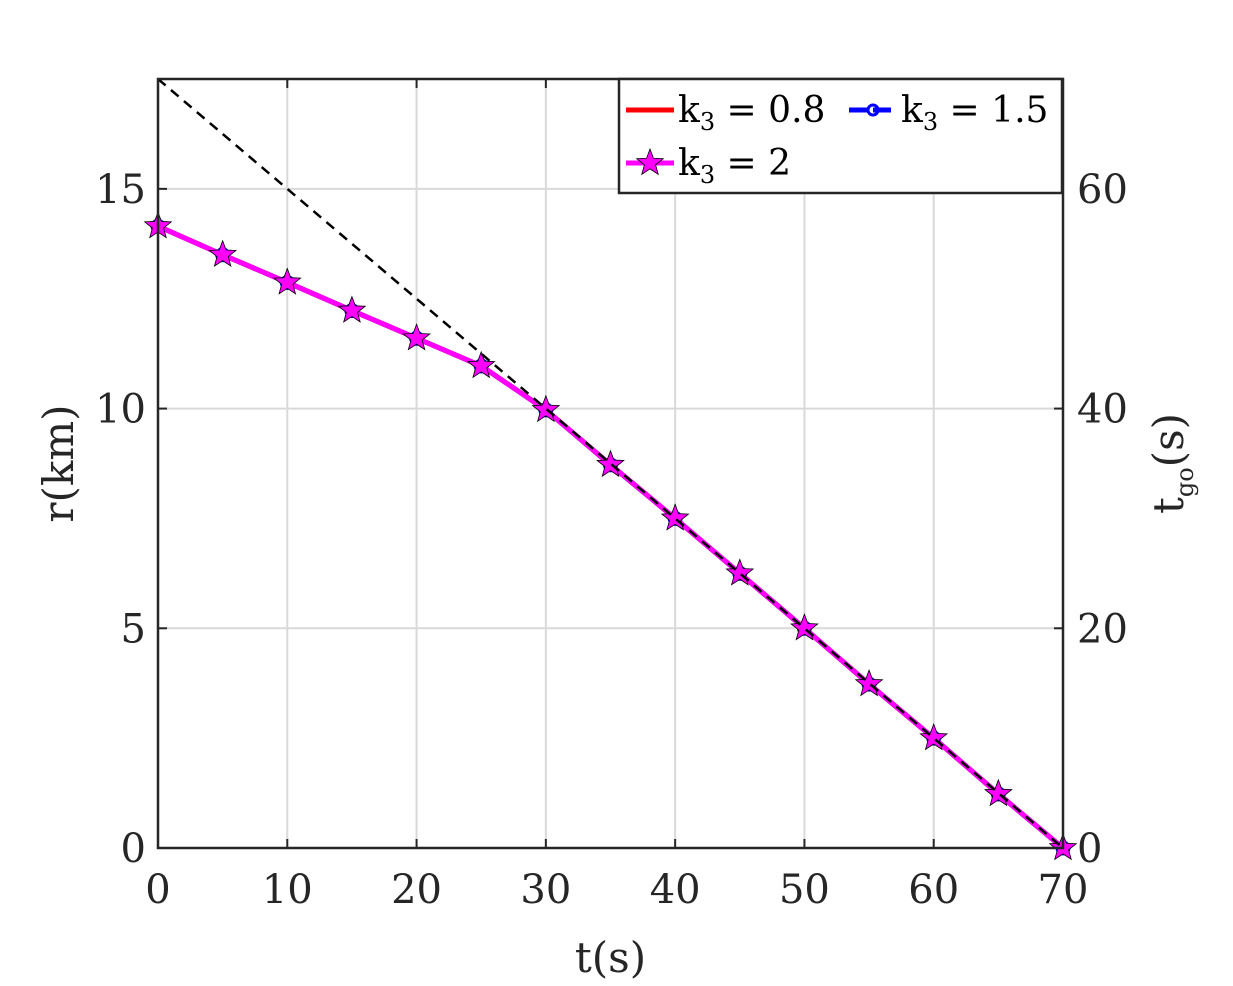 Image resolution: width=1233 pixels, height=986 pixels. I want to click on y-right-tick-label: 0, so click(1089, 849).